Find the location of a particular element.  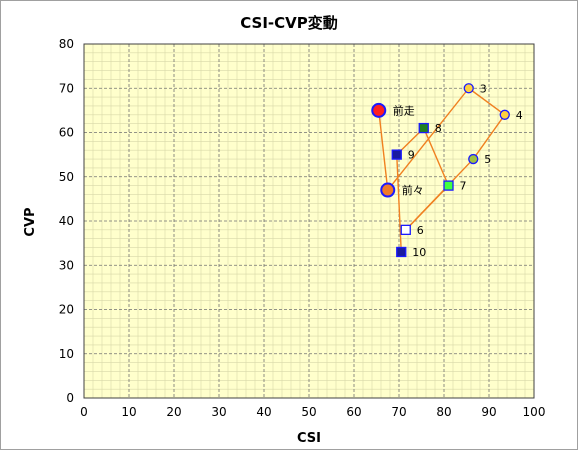

y-tick-label: 70 is located at coordinates (66, 88).